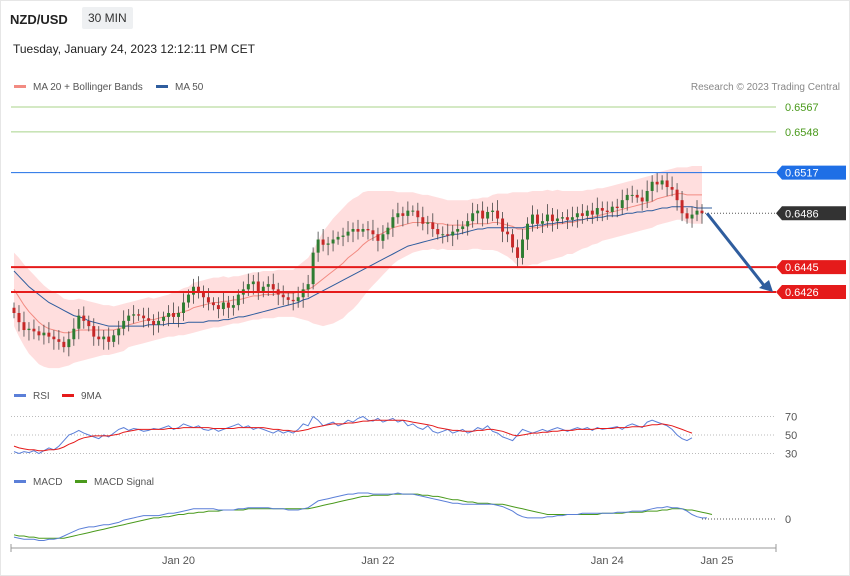  Describe the element at coordinates (41, 396) in the screenshot. I see `legend-label-rsi: RSI` at that location.